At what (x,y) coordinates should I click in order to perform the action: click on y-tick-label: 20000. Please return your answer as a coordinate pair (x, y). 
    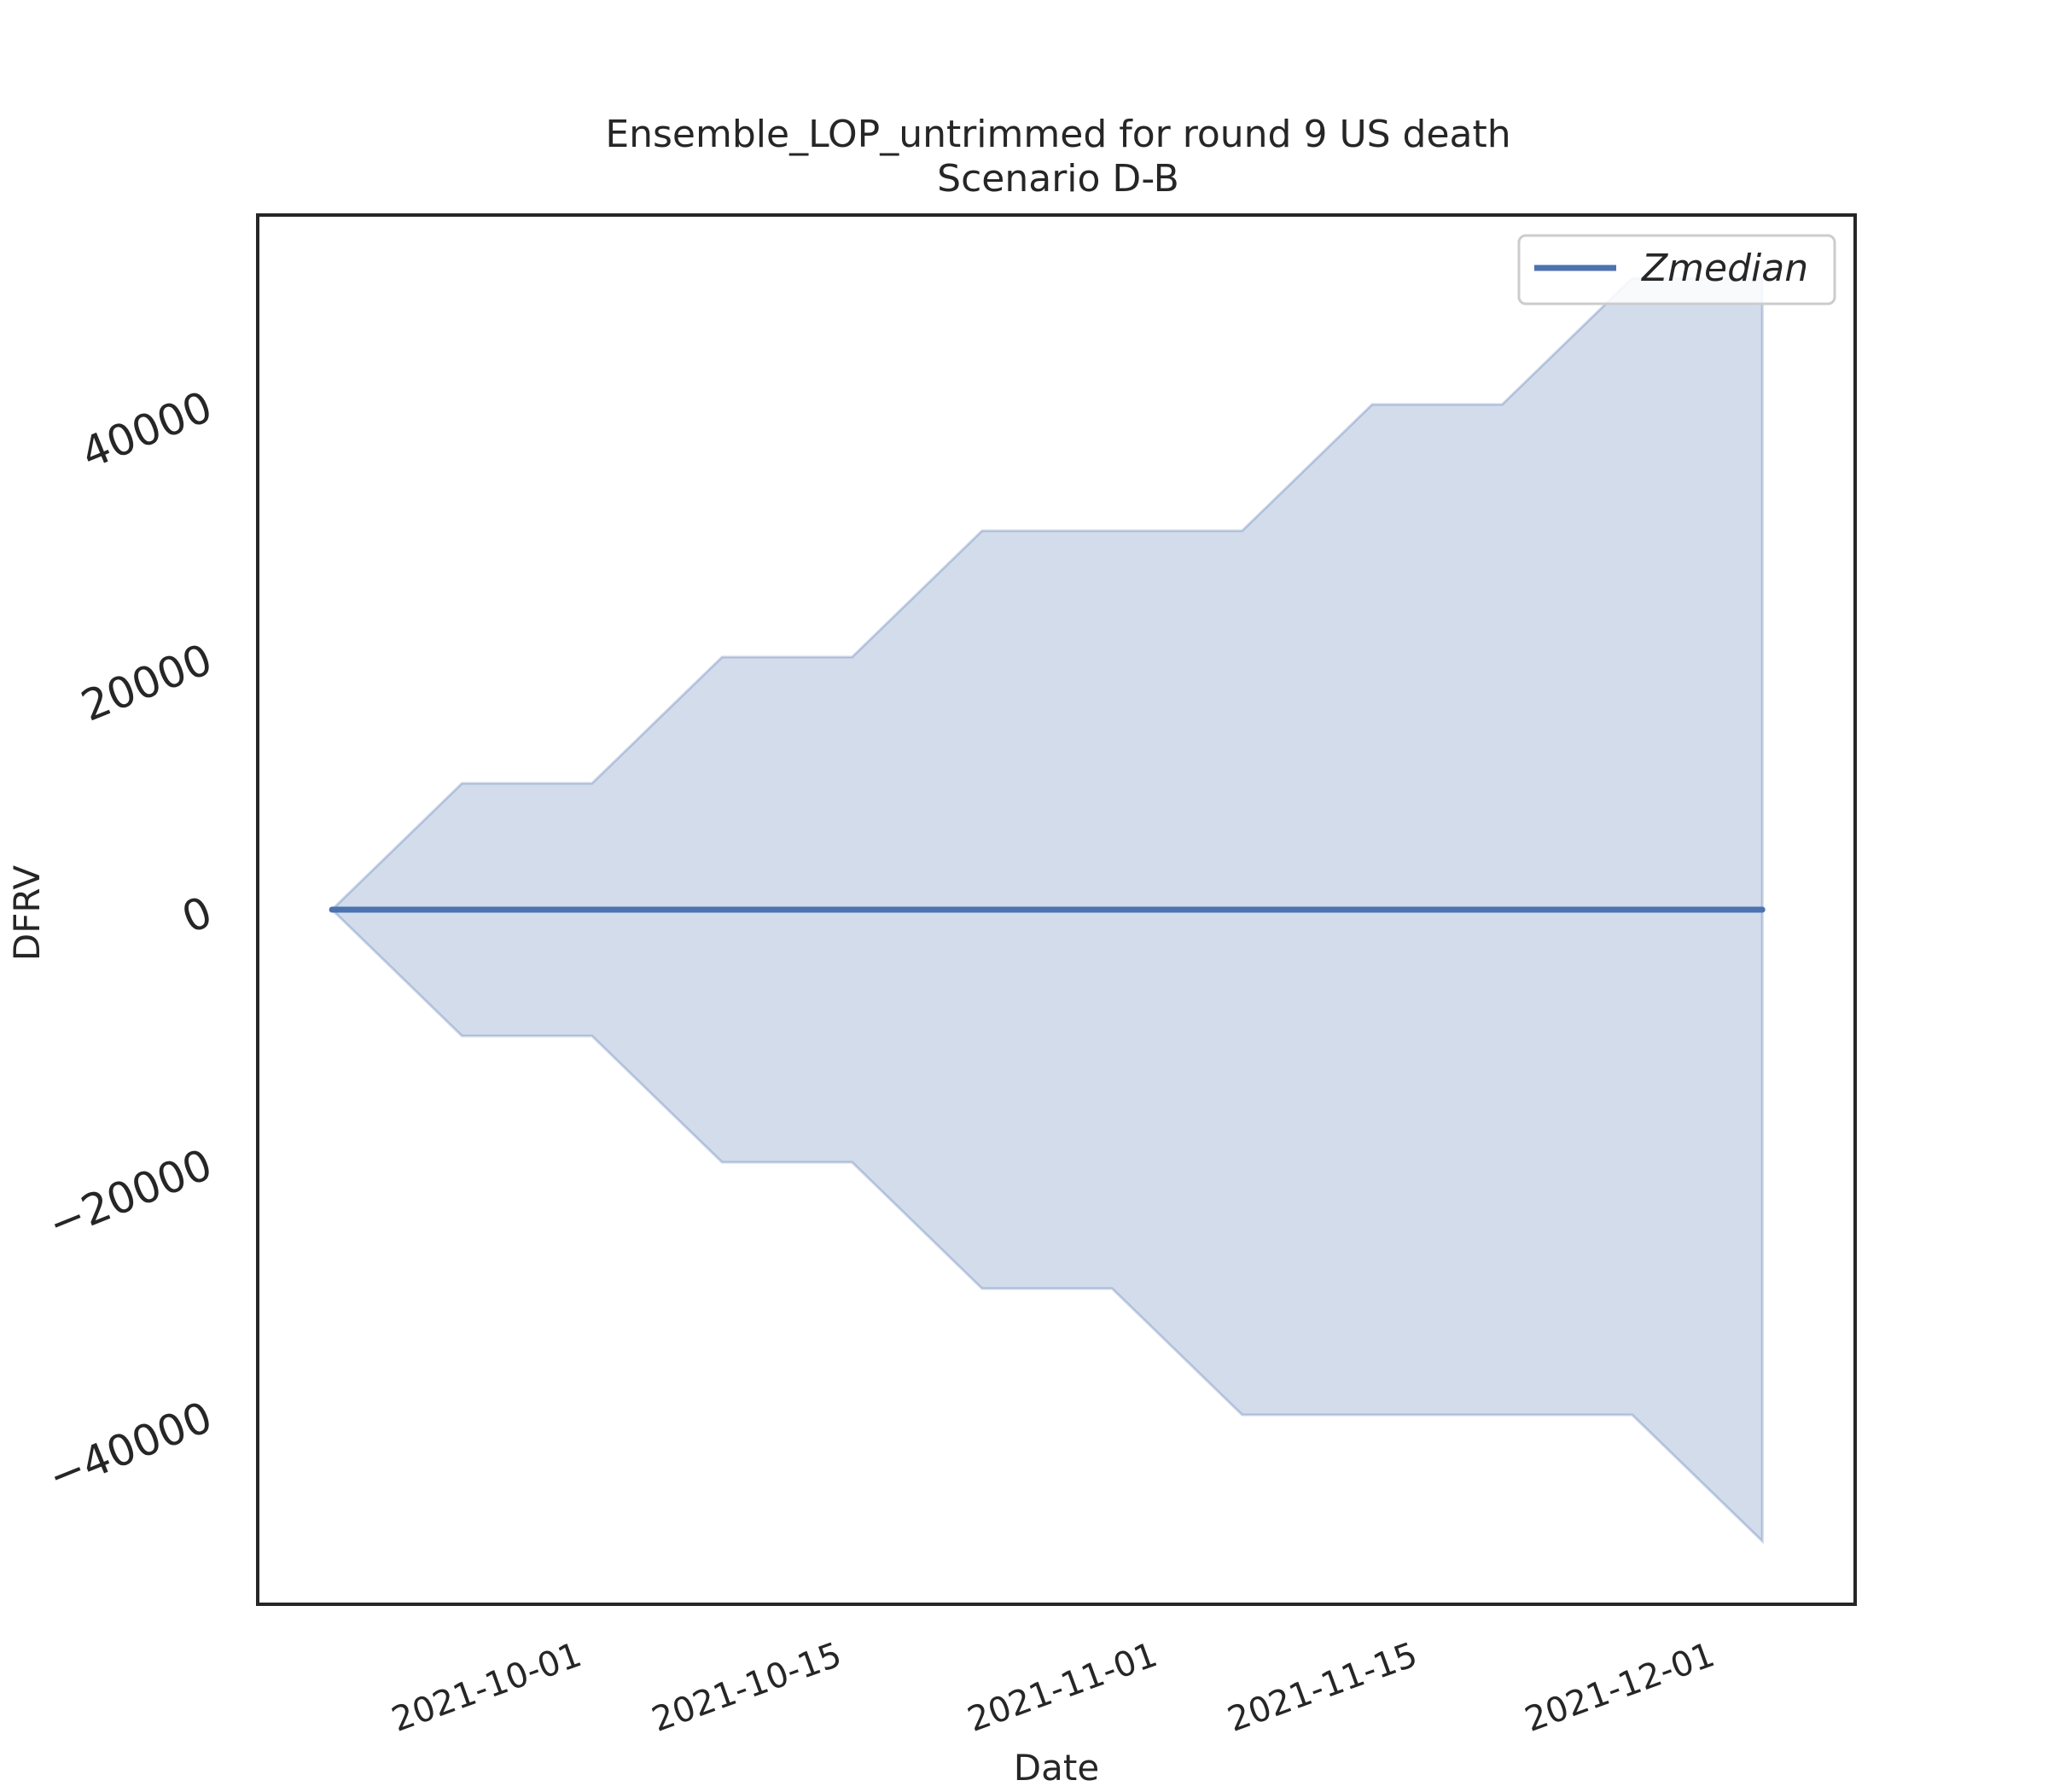
    Looking at the image, I should click on (146, 682).